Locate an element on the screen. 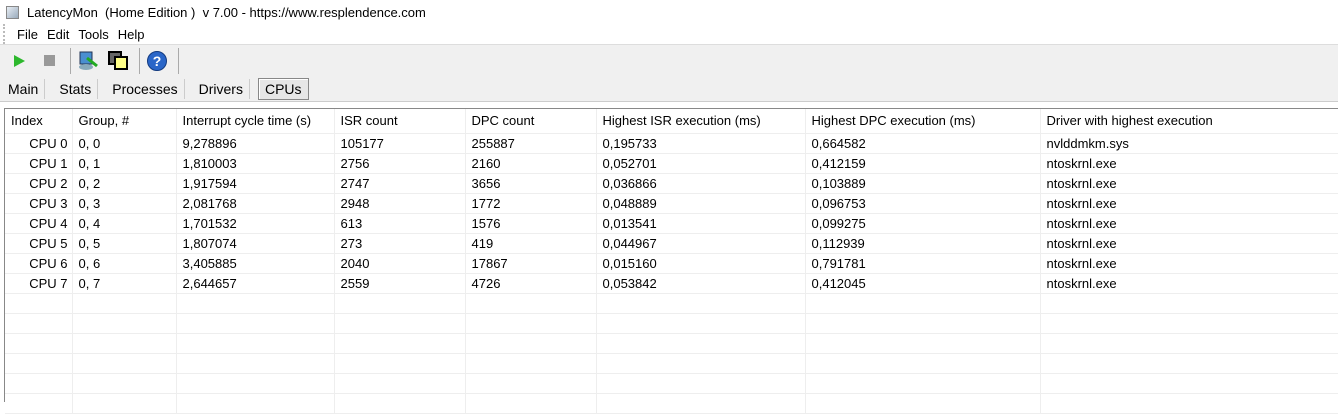 The width and height of the screenshot is (1338, 414). table-cell: 0,036866 is located at coordinates (701, 183).